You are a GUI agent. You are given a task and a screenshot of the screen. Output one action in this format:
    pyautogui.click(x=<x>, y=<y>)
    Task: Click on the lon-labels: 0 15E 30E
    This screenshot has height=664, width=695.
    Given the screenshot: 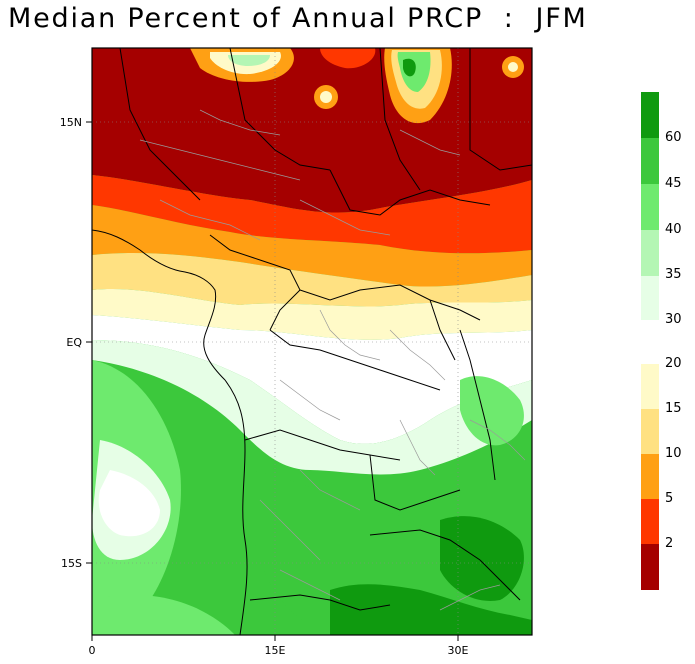 What is the action you would take?
    pyautogui.click(x=279, y=650)
    